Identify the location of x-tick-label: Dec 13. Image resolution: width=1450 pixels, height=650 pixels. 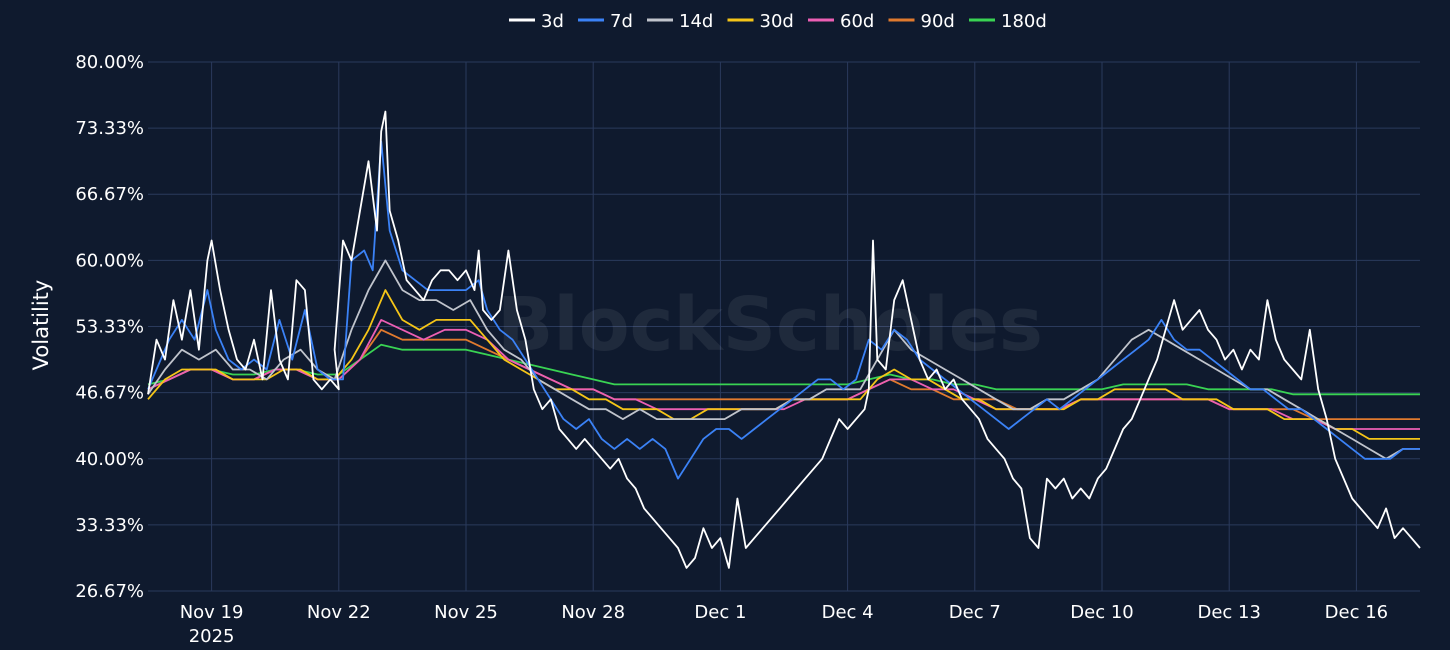
(1228, 612).